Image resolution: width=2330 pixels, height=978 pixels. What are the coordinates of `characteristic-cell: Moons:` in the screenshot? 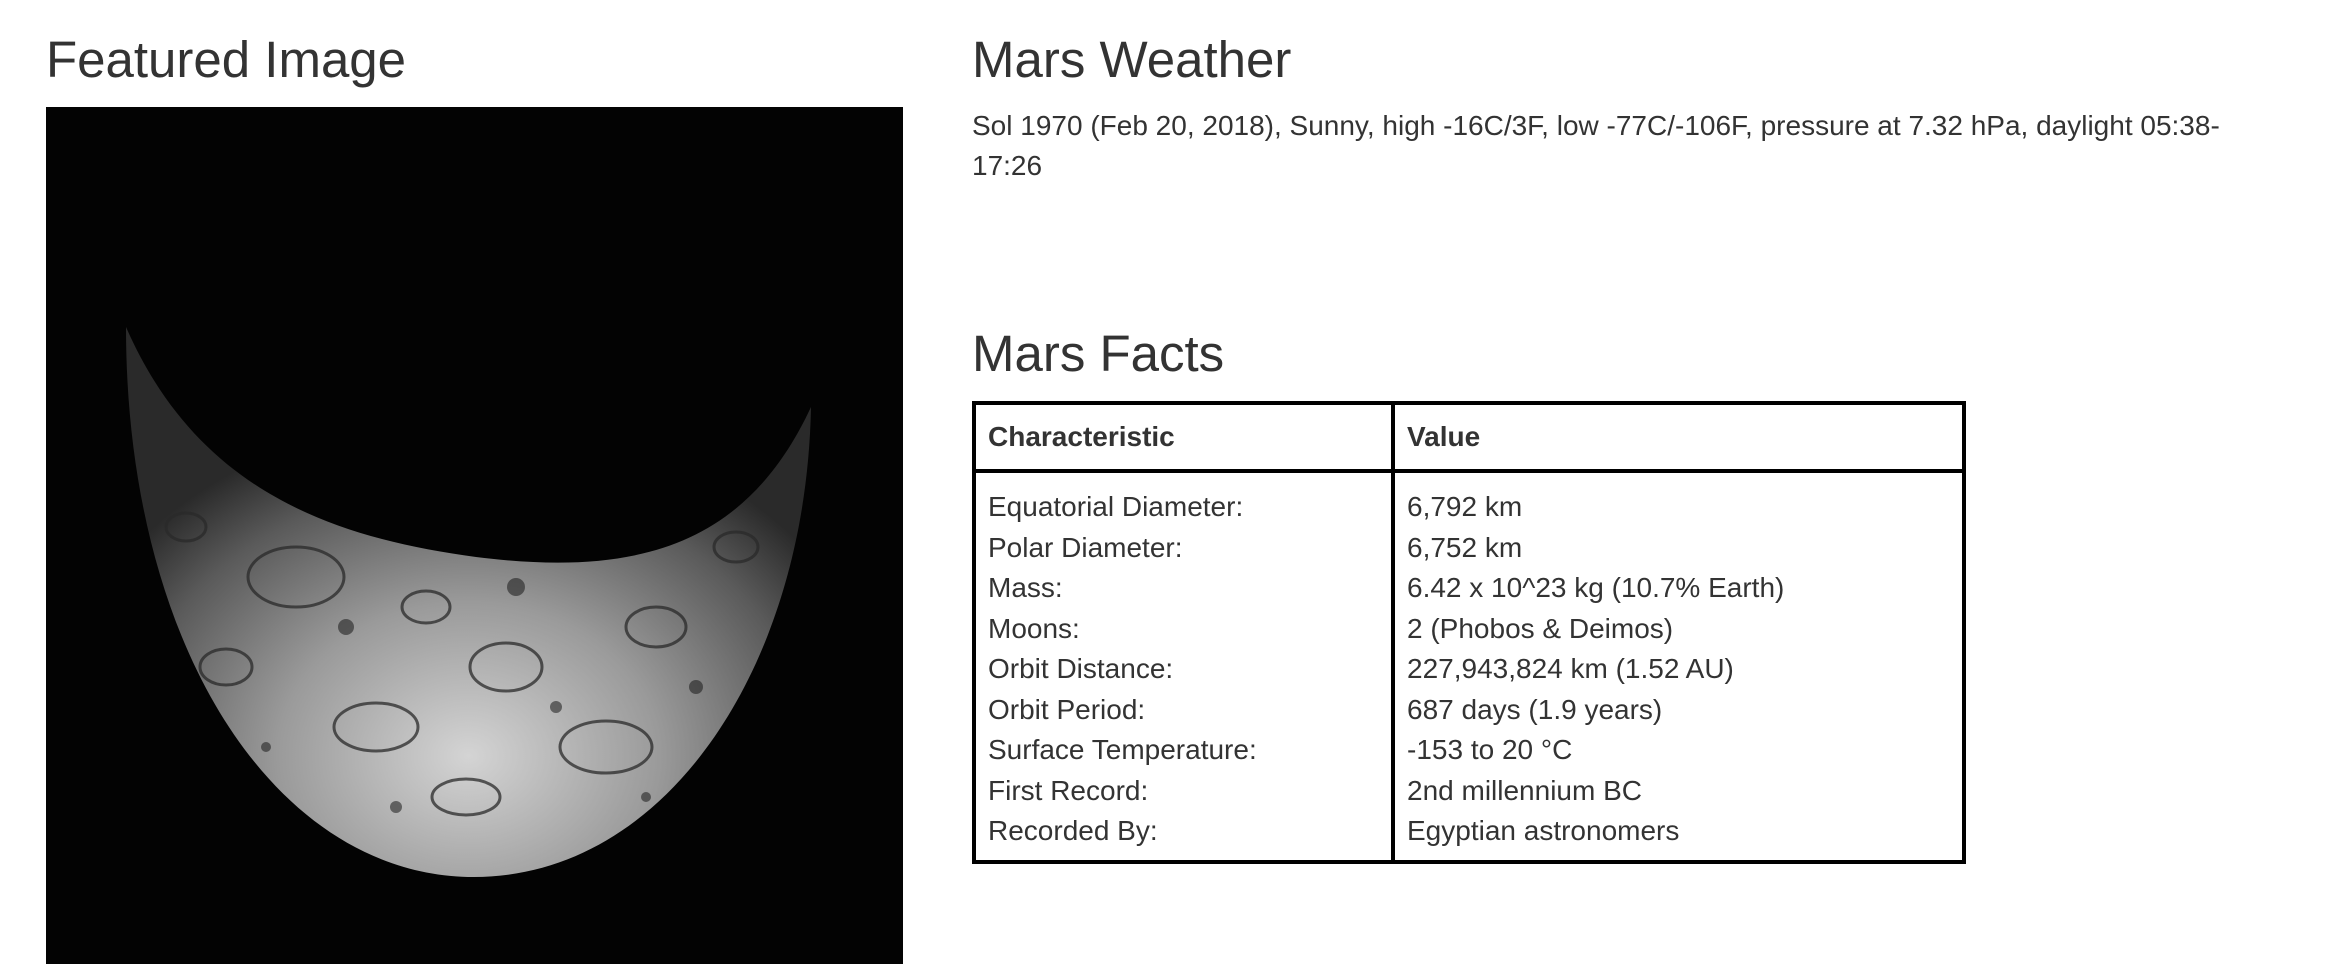 It's located at (1183, 628).